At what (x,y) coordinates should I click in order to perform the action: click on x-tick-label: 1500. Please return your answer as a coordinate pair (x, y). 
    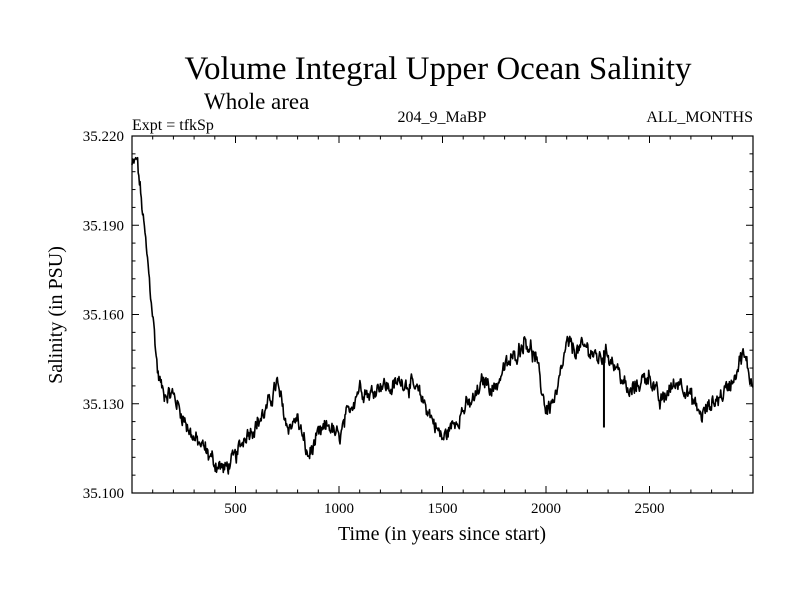
    Looking at the image, I should click on (443, 509).